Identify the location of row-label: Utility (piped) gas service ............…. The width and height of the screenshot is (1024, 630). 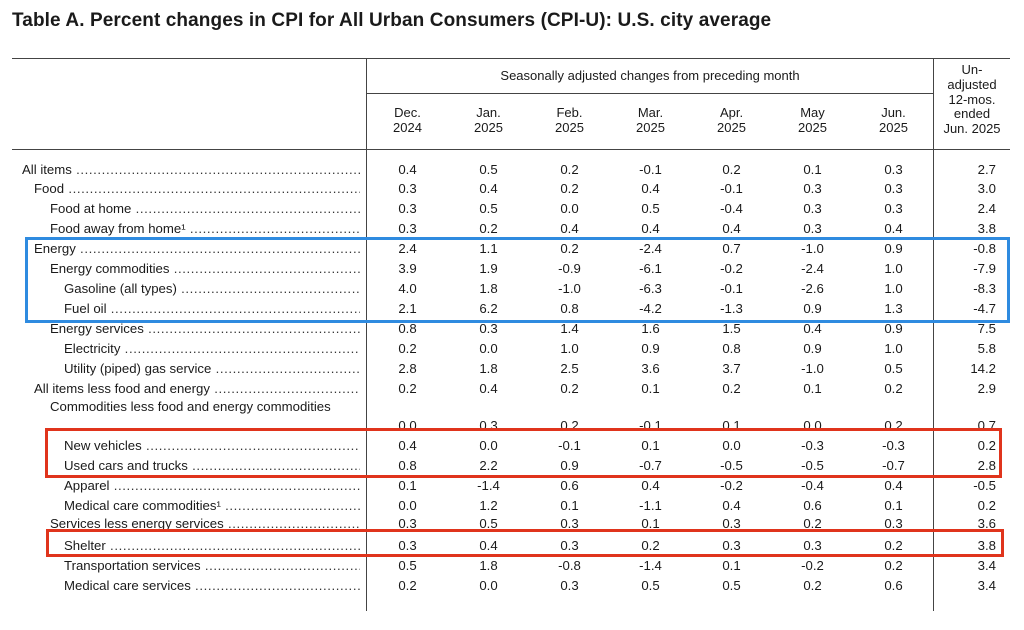
(212, 368).